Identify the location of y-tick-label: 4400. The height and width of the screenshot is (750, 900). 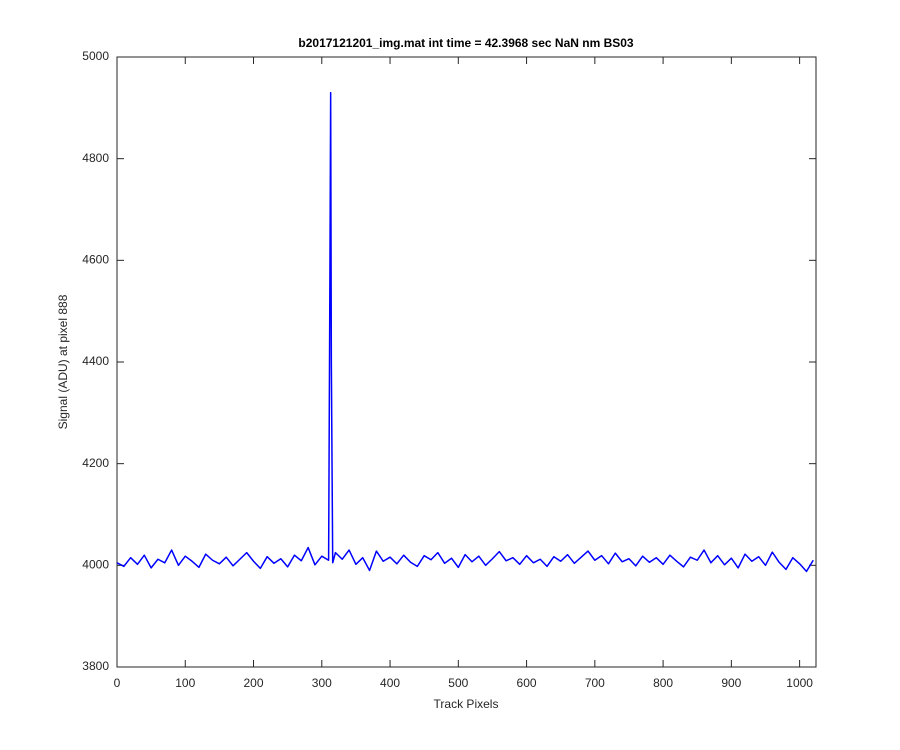
(95, 361).